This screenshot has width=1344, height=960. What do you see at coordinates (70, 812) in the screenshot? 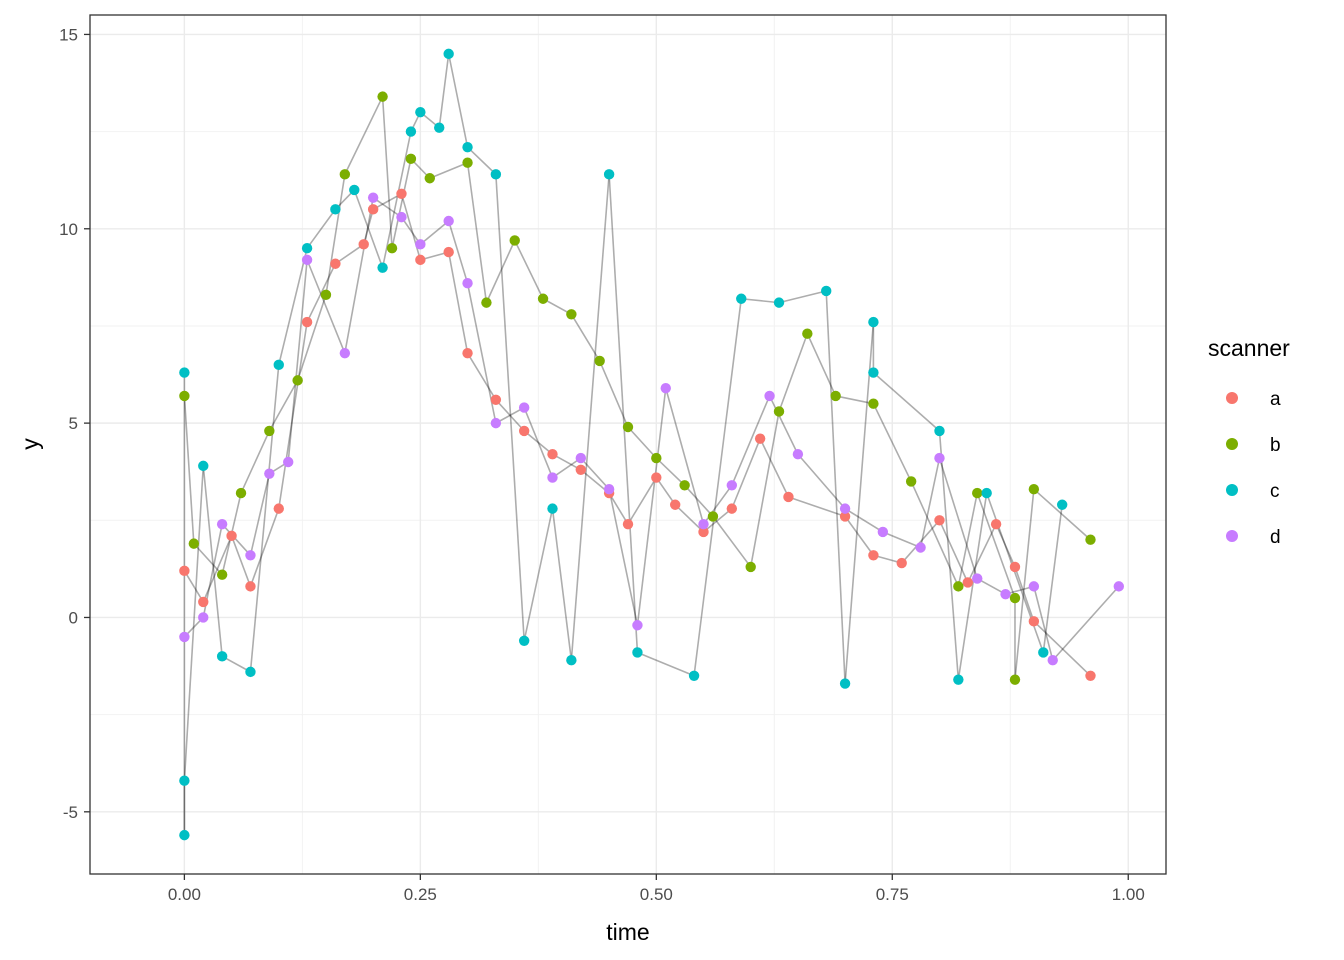
I see `y-tick-label: -5` at bounding box center [70, 812].